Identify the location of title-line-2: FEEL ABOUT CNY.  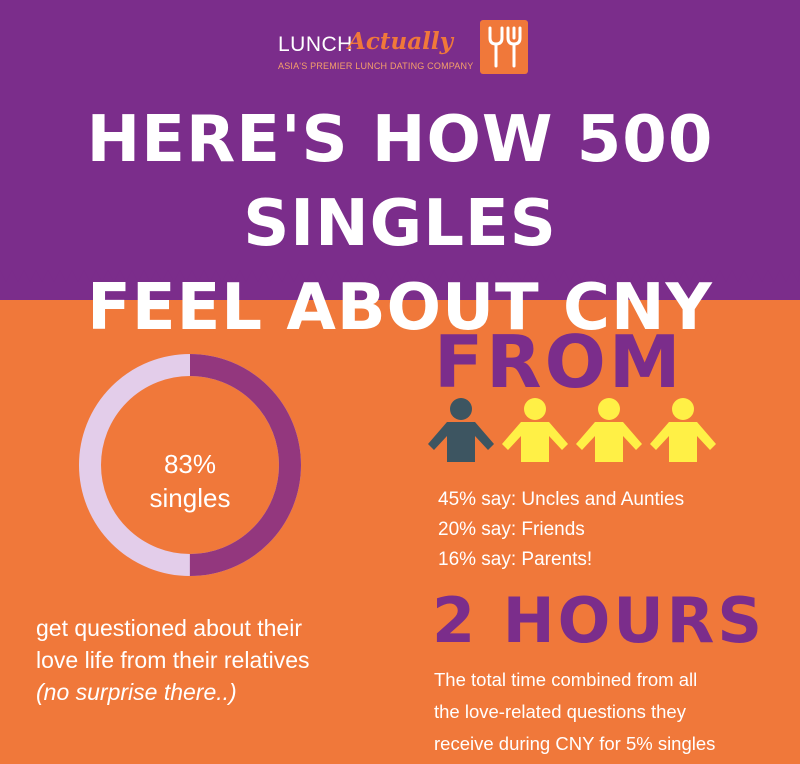
(400, 308).